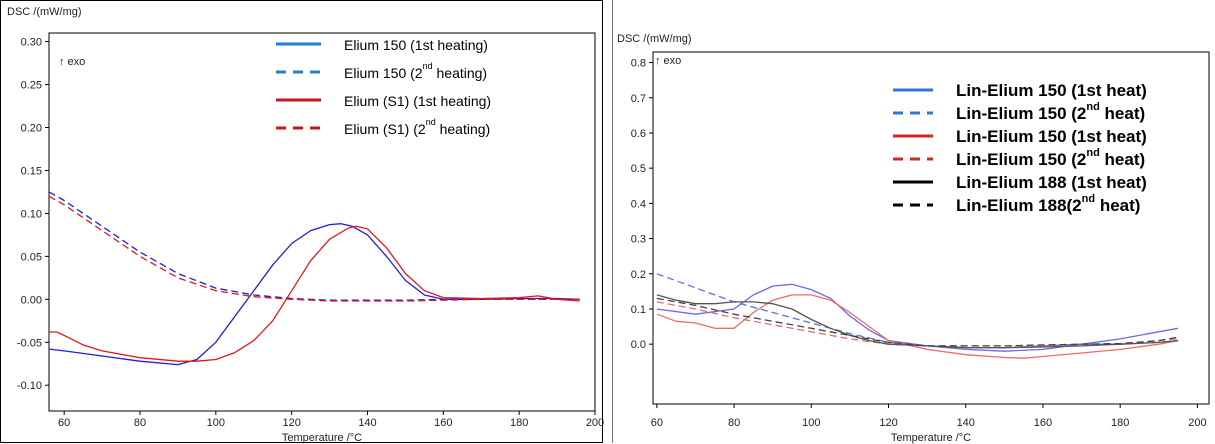 The image size is (1215, 444). I want to click on legend-label-text: Elium 150 (2, so click(383, 73).